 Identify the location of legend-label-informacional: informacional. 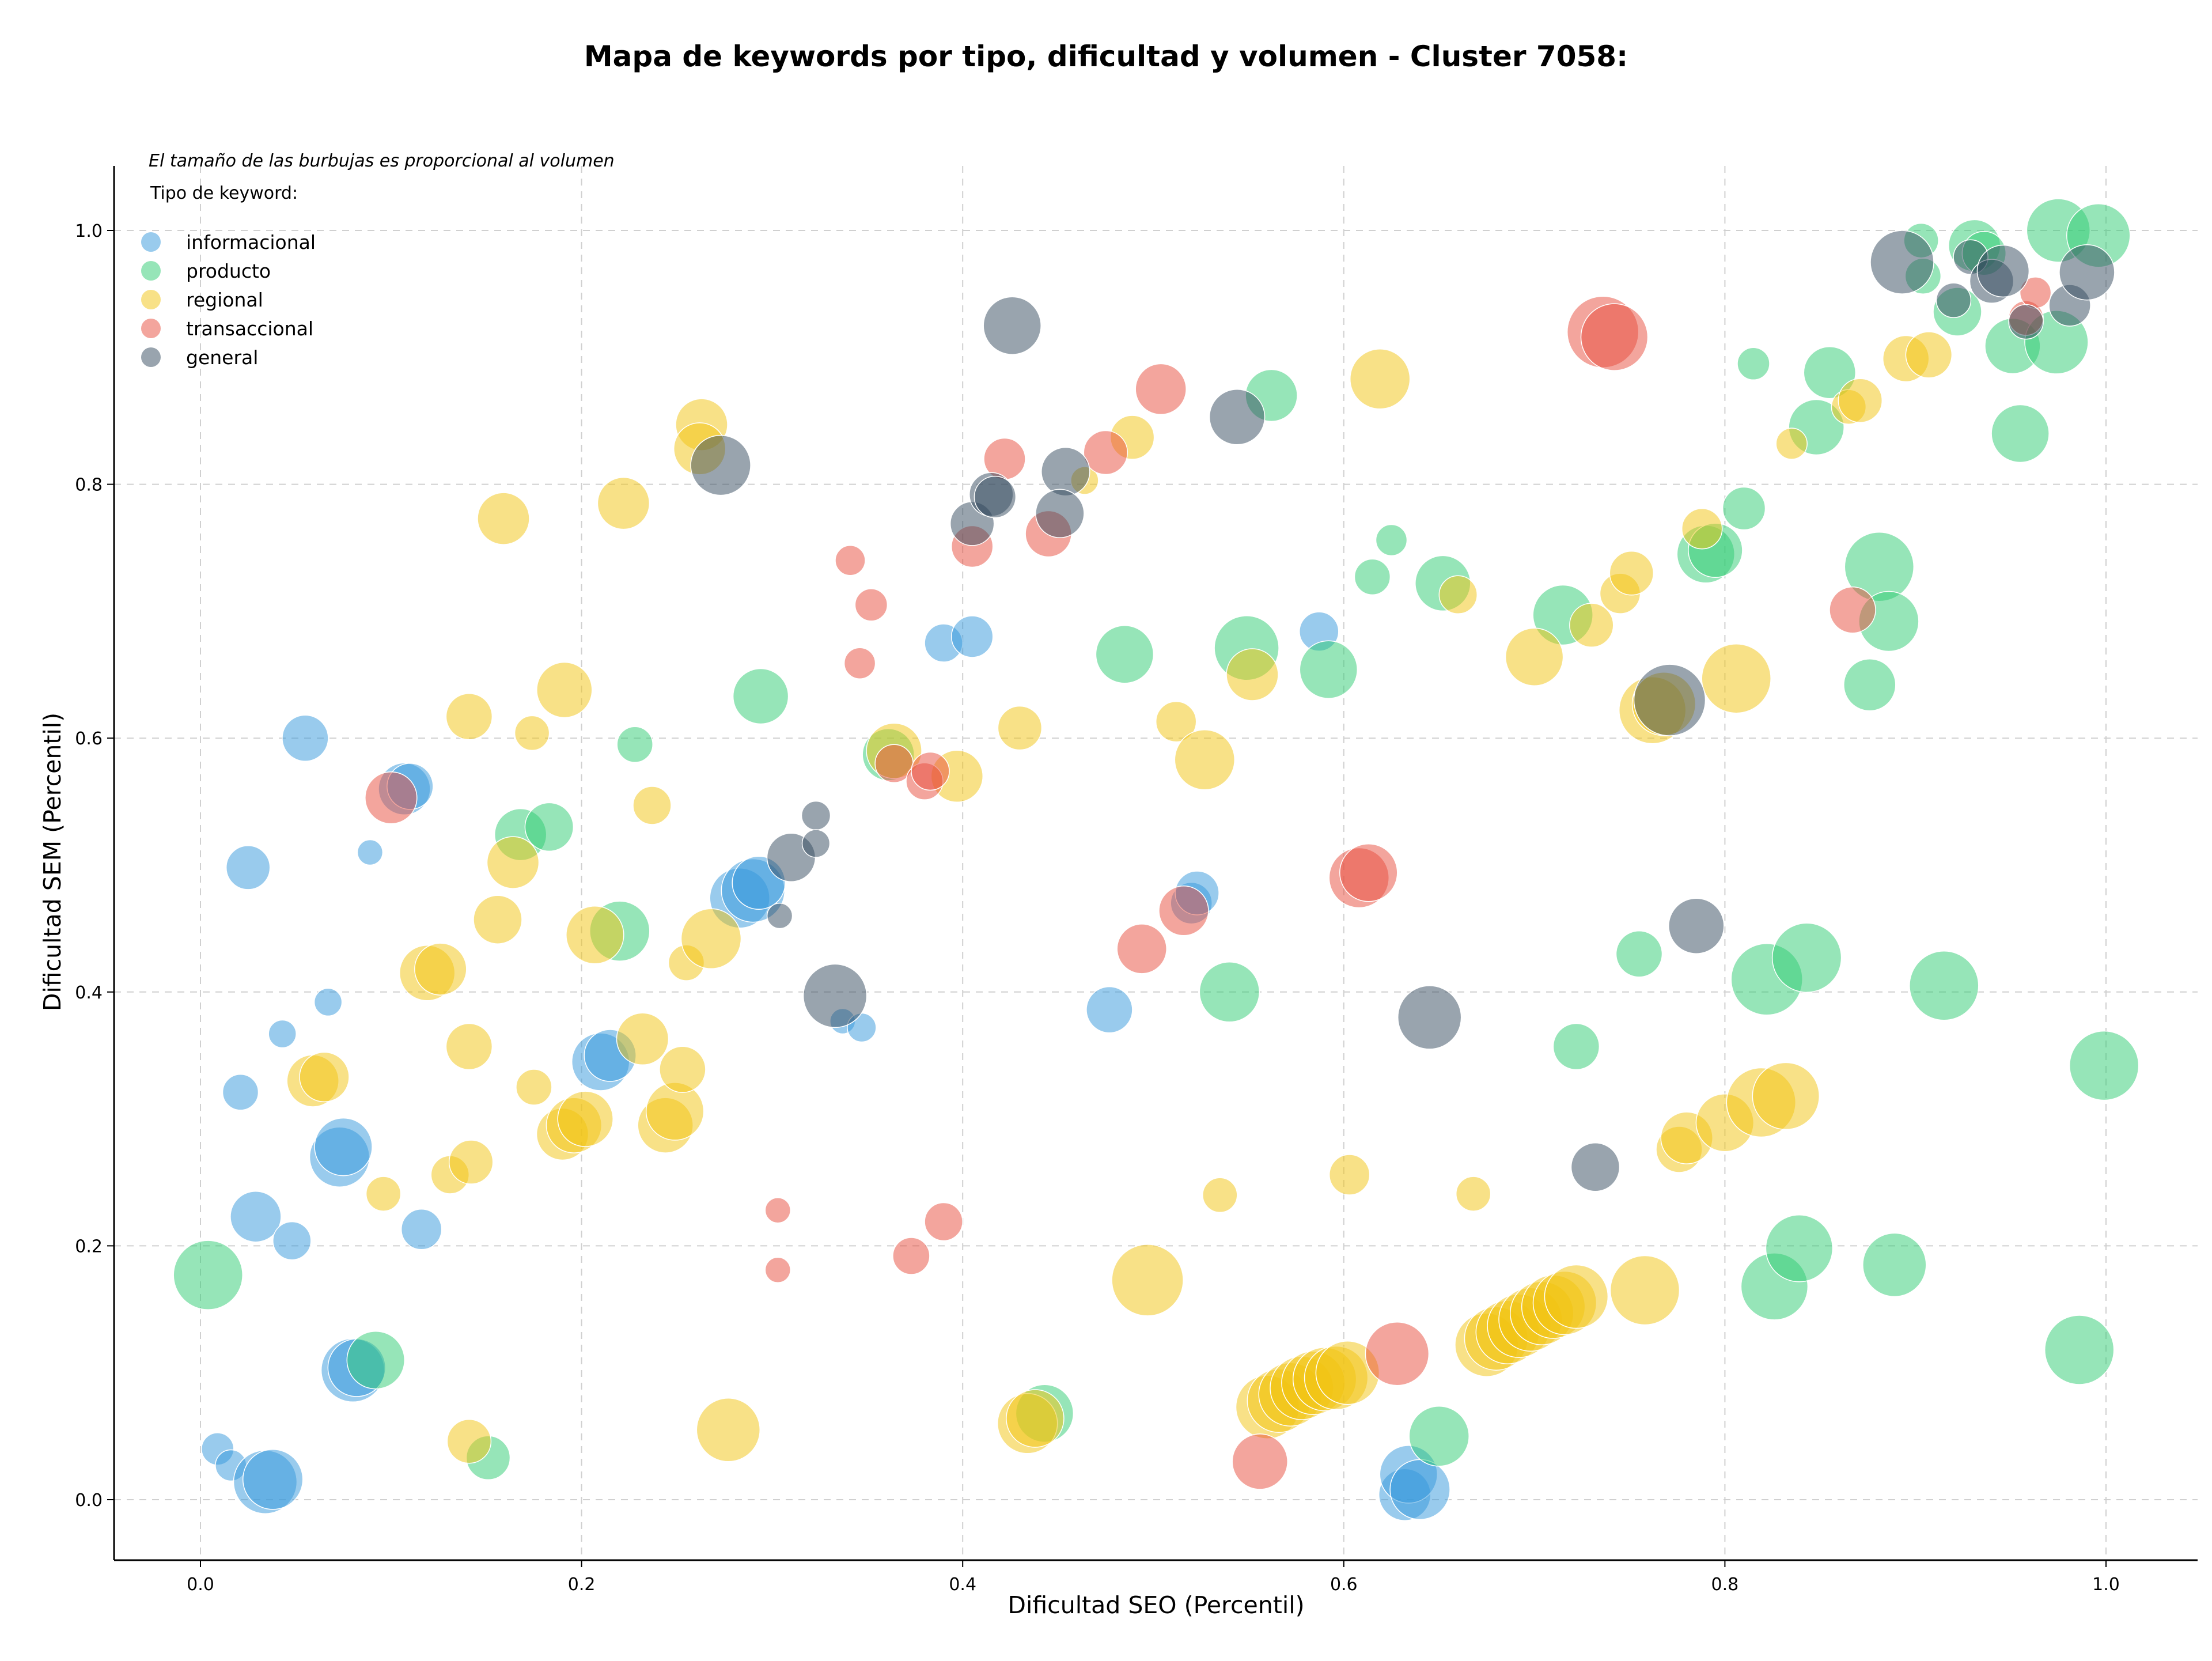
(251, 242).